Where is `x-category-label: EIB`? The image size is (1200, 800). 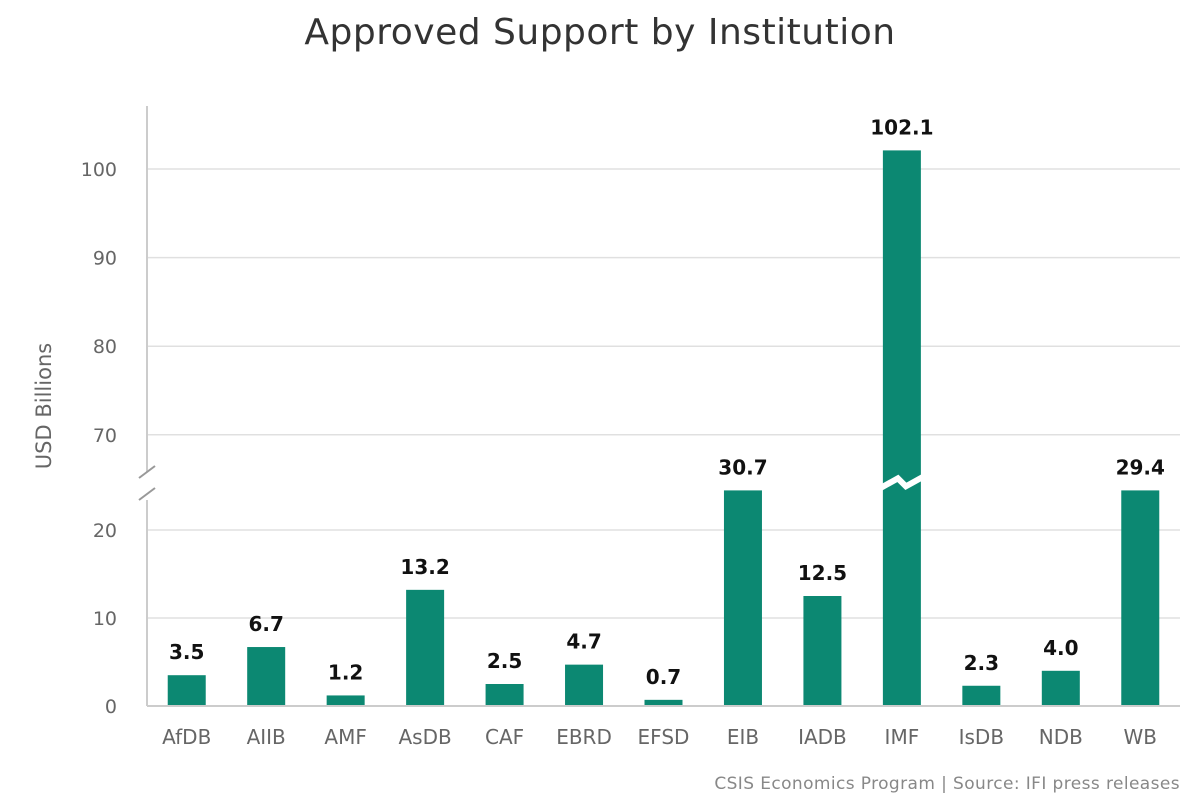
x-category-label: EIB is located at coordinates (743, 737).